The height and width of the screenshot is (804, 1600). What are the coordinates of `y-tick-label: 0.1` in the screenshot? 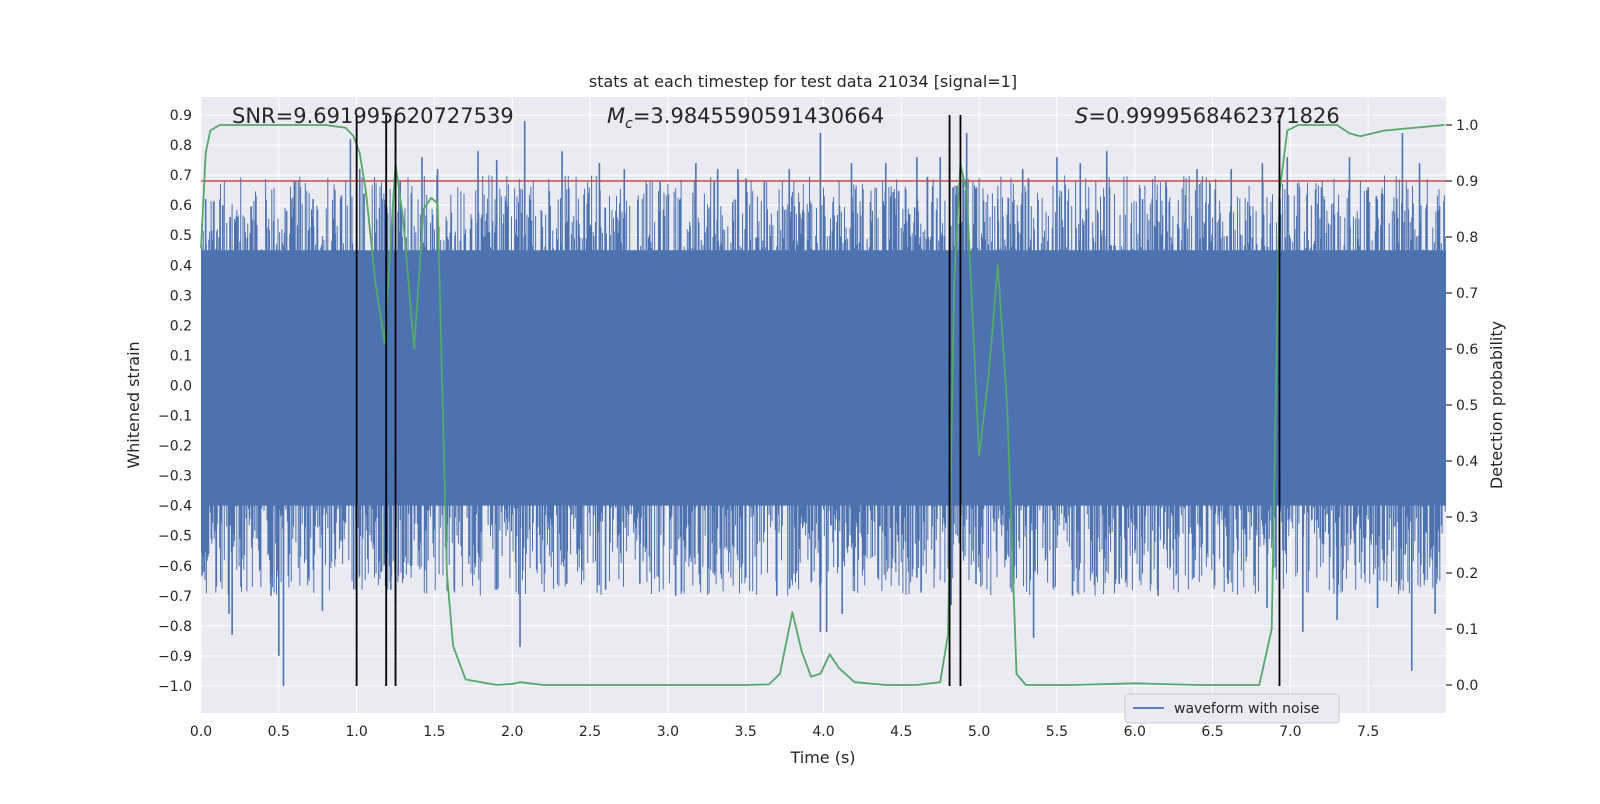 It's located at (181, 356).